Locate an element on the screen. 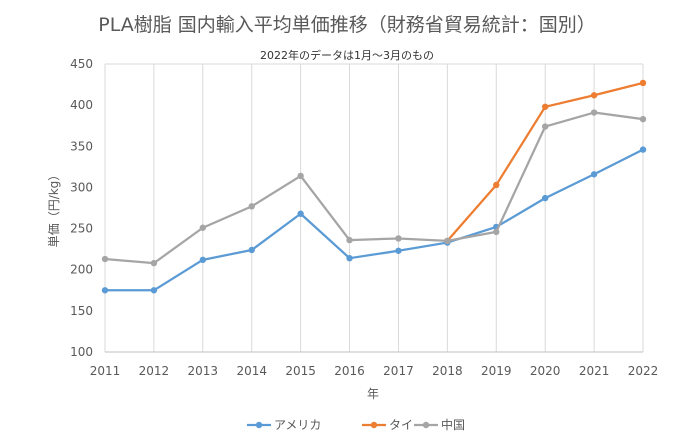 Image resolution: width=694 pixels, height=448 pixels. legend: アメリカ タイ 中国 is located at coordinates (356, 424).